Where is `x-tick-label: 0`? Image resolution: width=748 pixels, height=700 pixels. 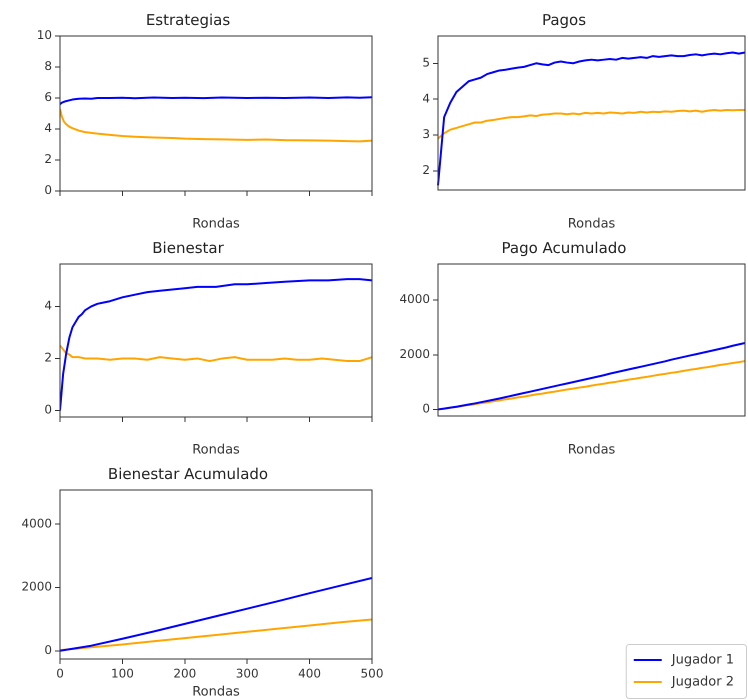
x-tick-label: 0 is located at coordinates (60, 673).